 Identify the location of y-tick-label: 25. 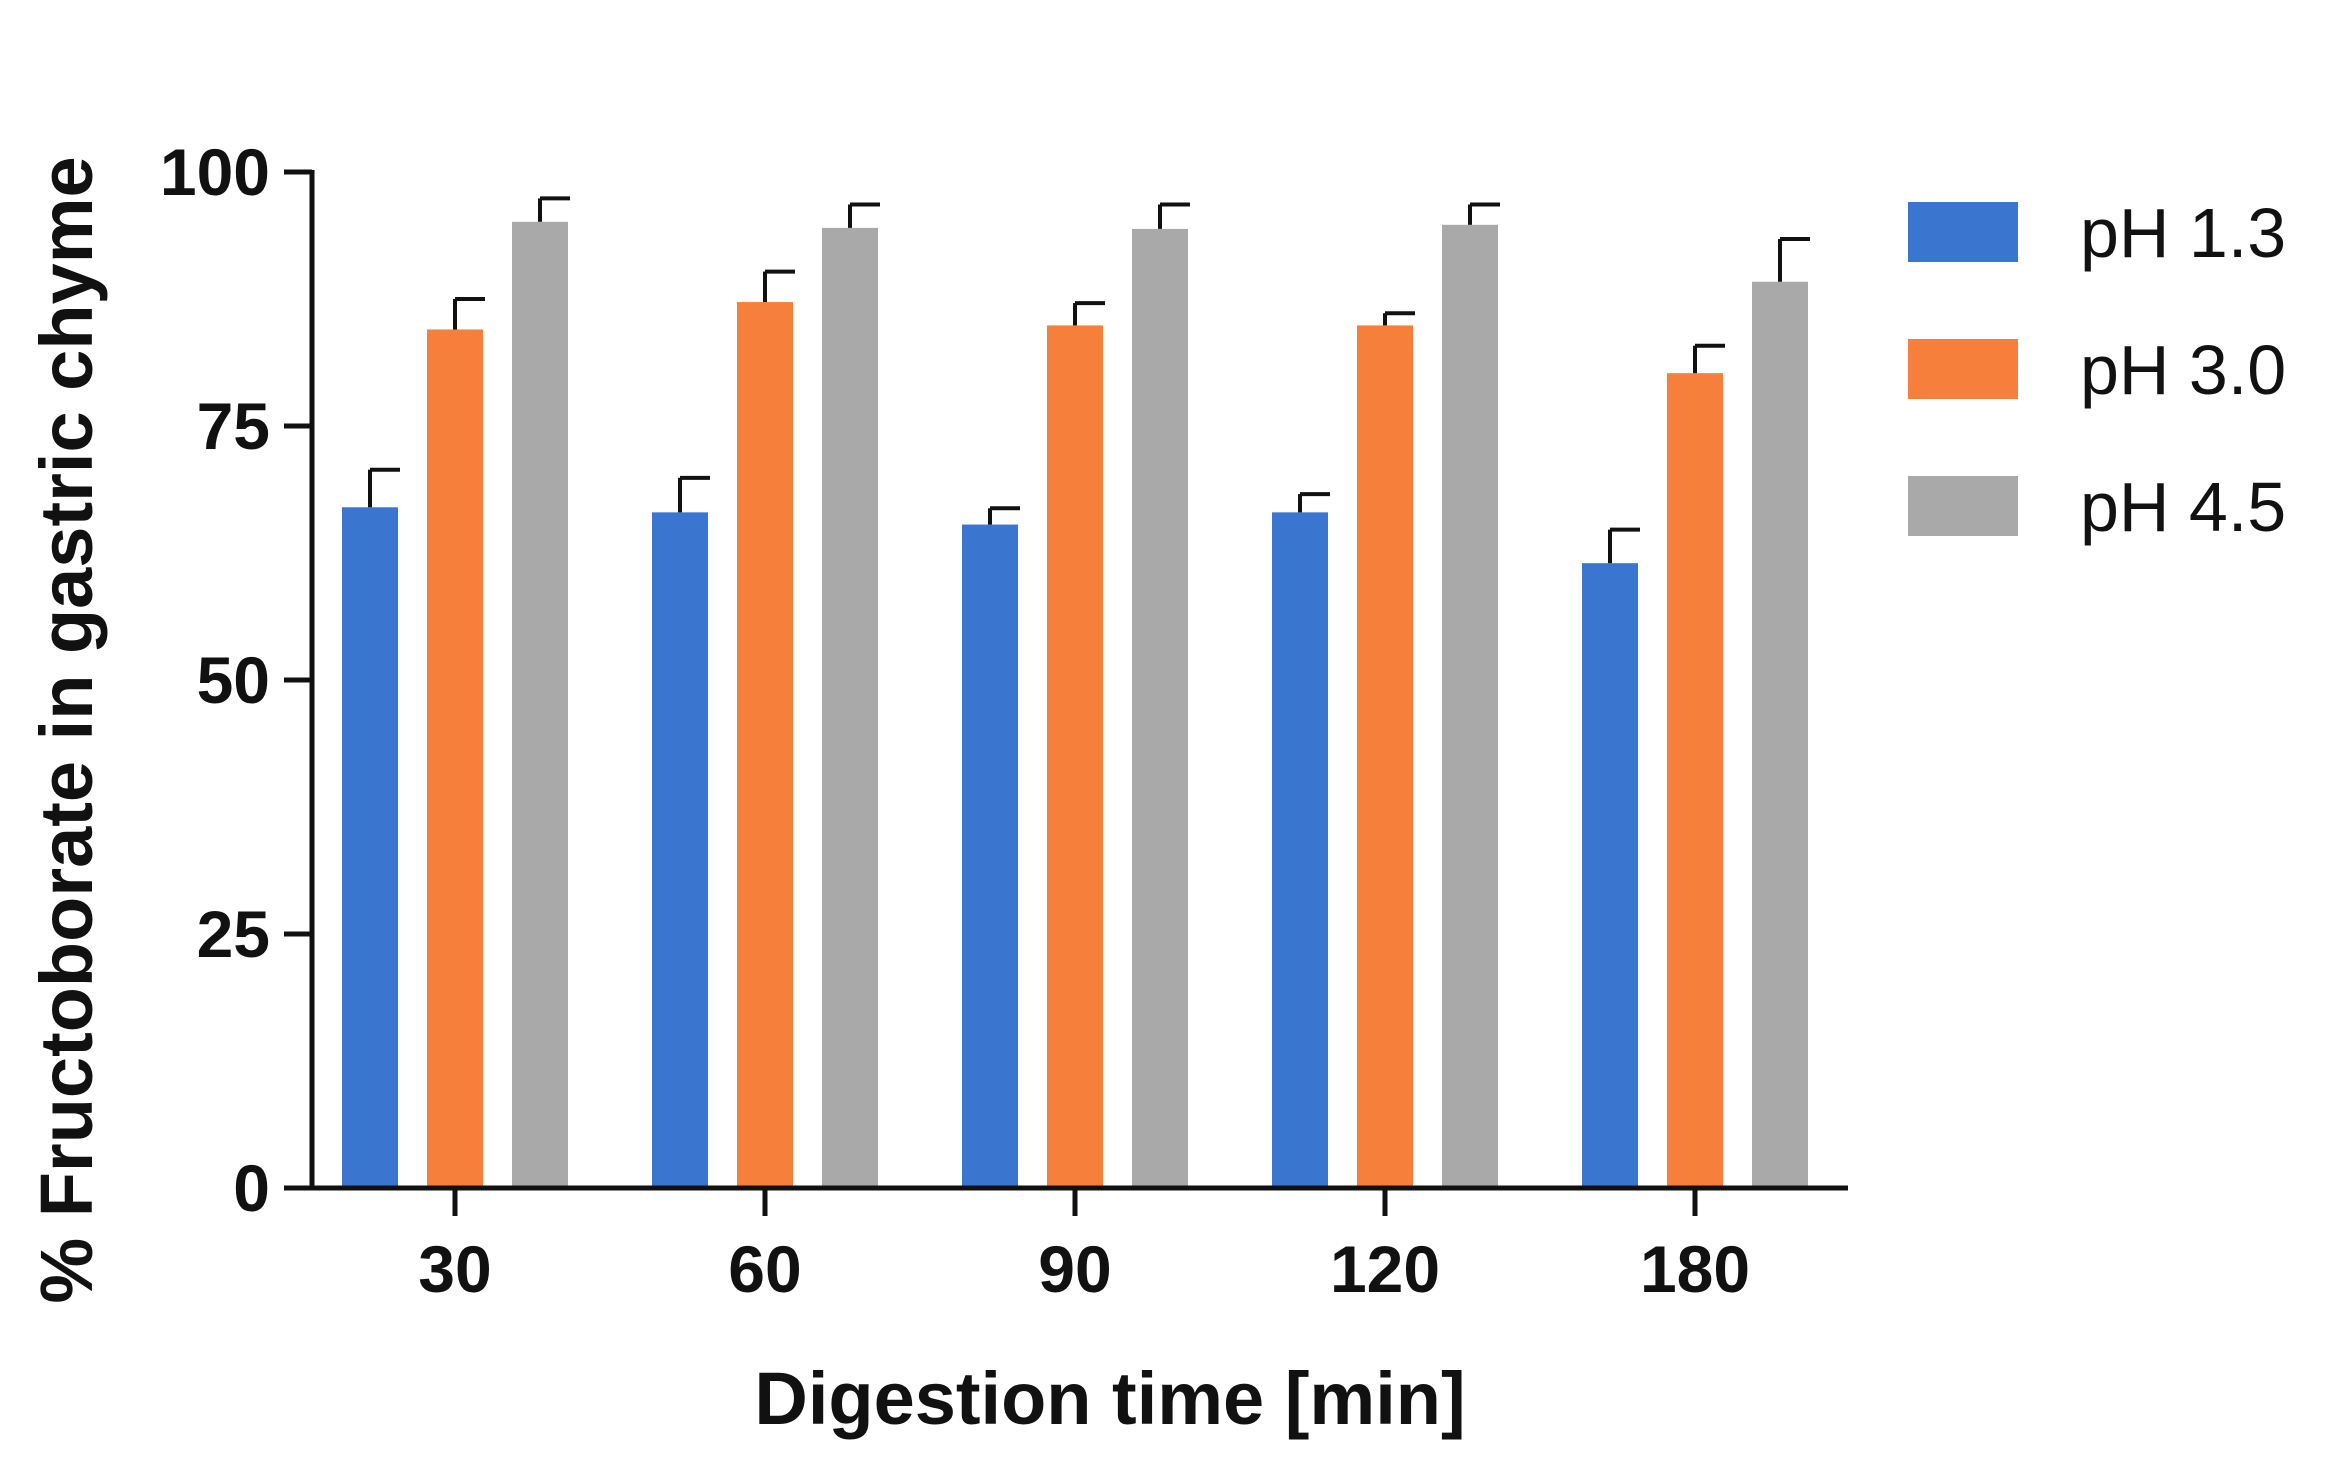
(233, 934).